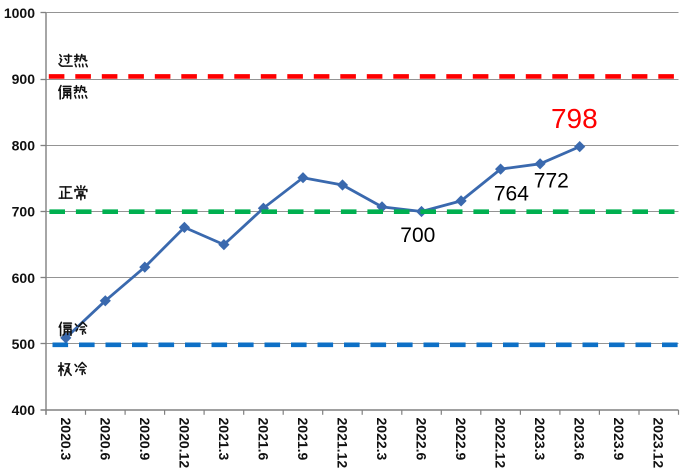 This screenshot has height=474, width=700. What do you see at coordinates (19, 13) in the screenshot?
I see `svg-text: 1000` at bounding box center [19, 13].